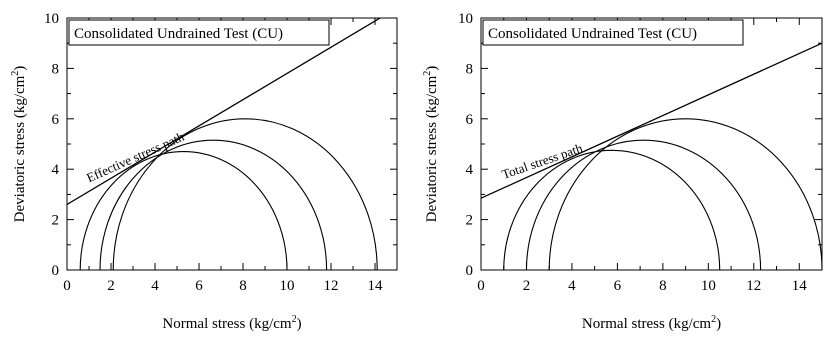 This screenshot has width=825, height=338. Describe the element at coordinates (542, 161) in the screenshot. I see `stress-path-annotation: Total stress path` at that location.